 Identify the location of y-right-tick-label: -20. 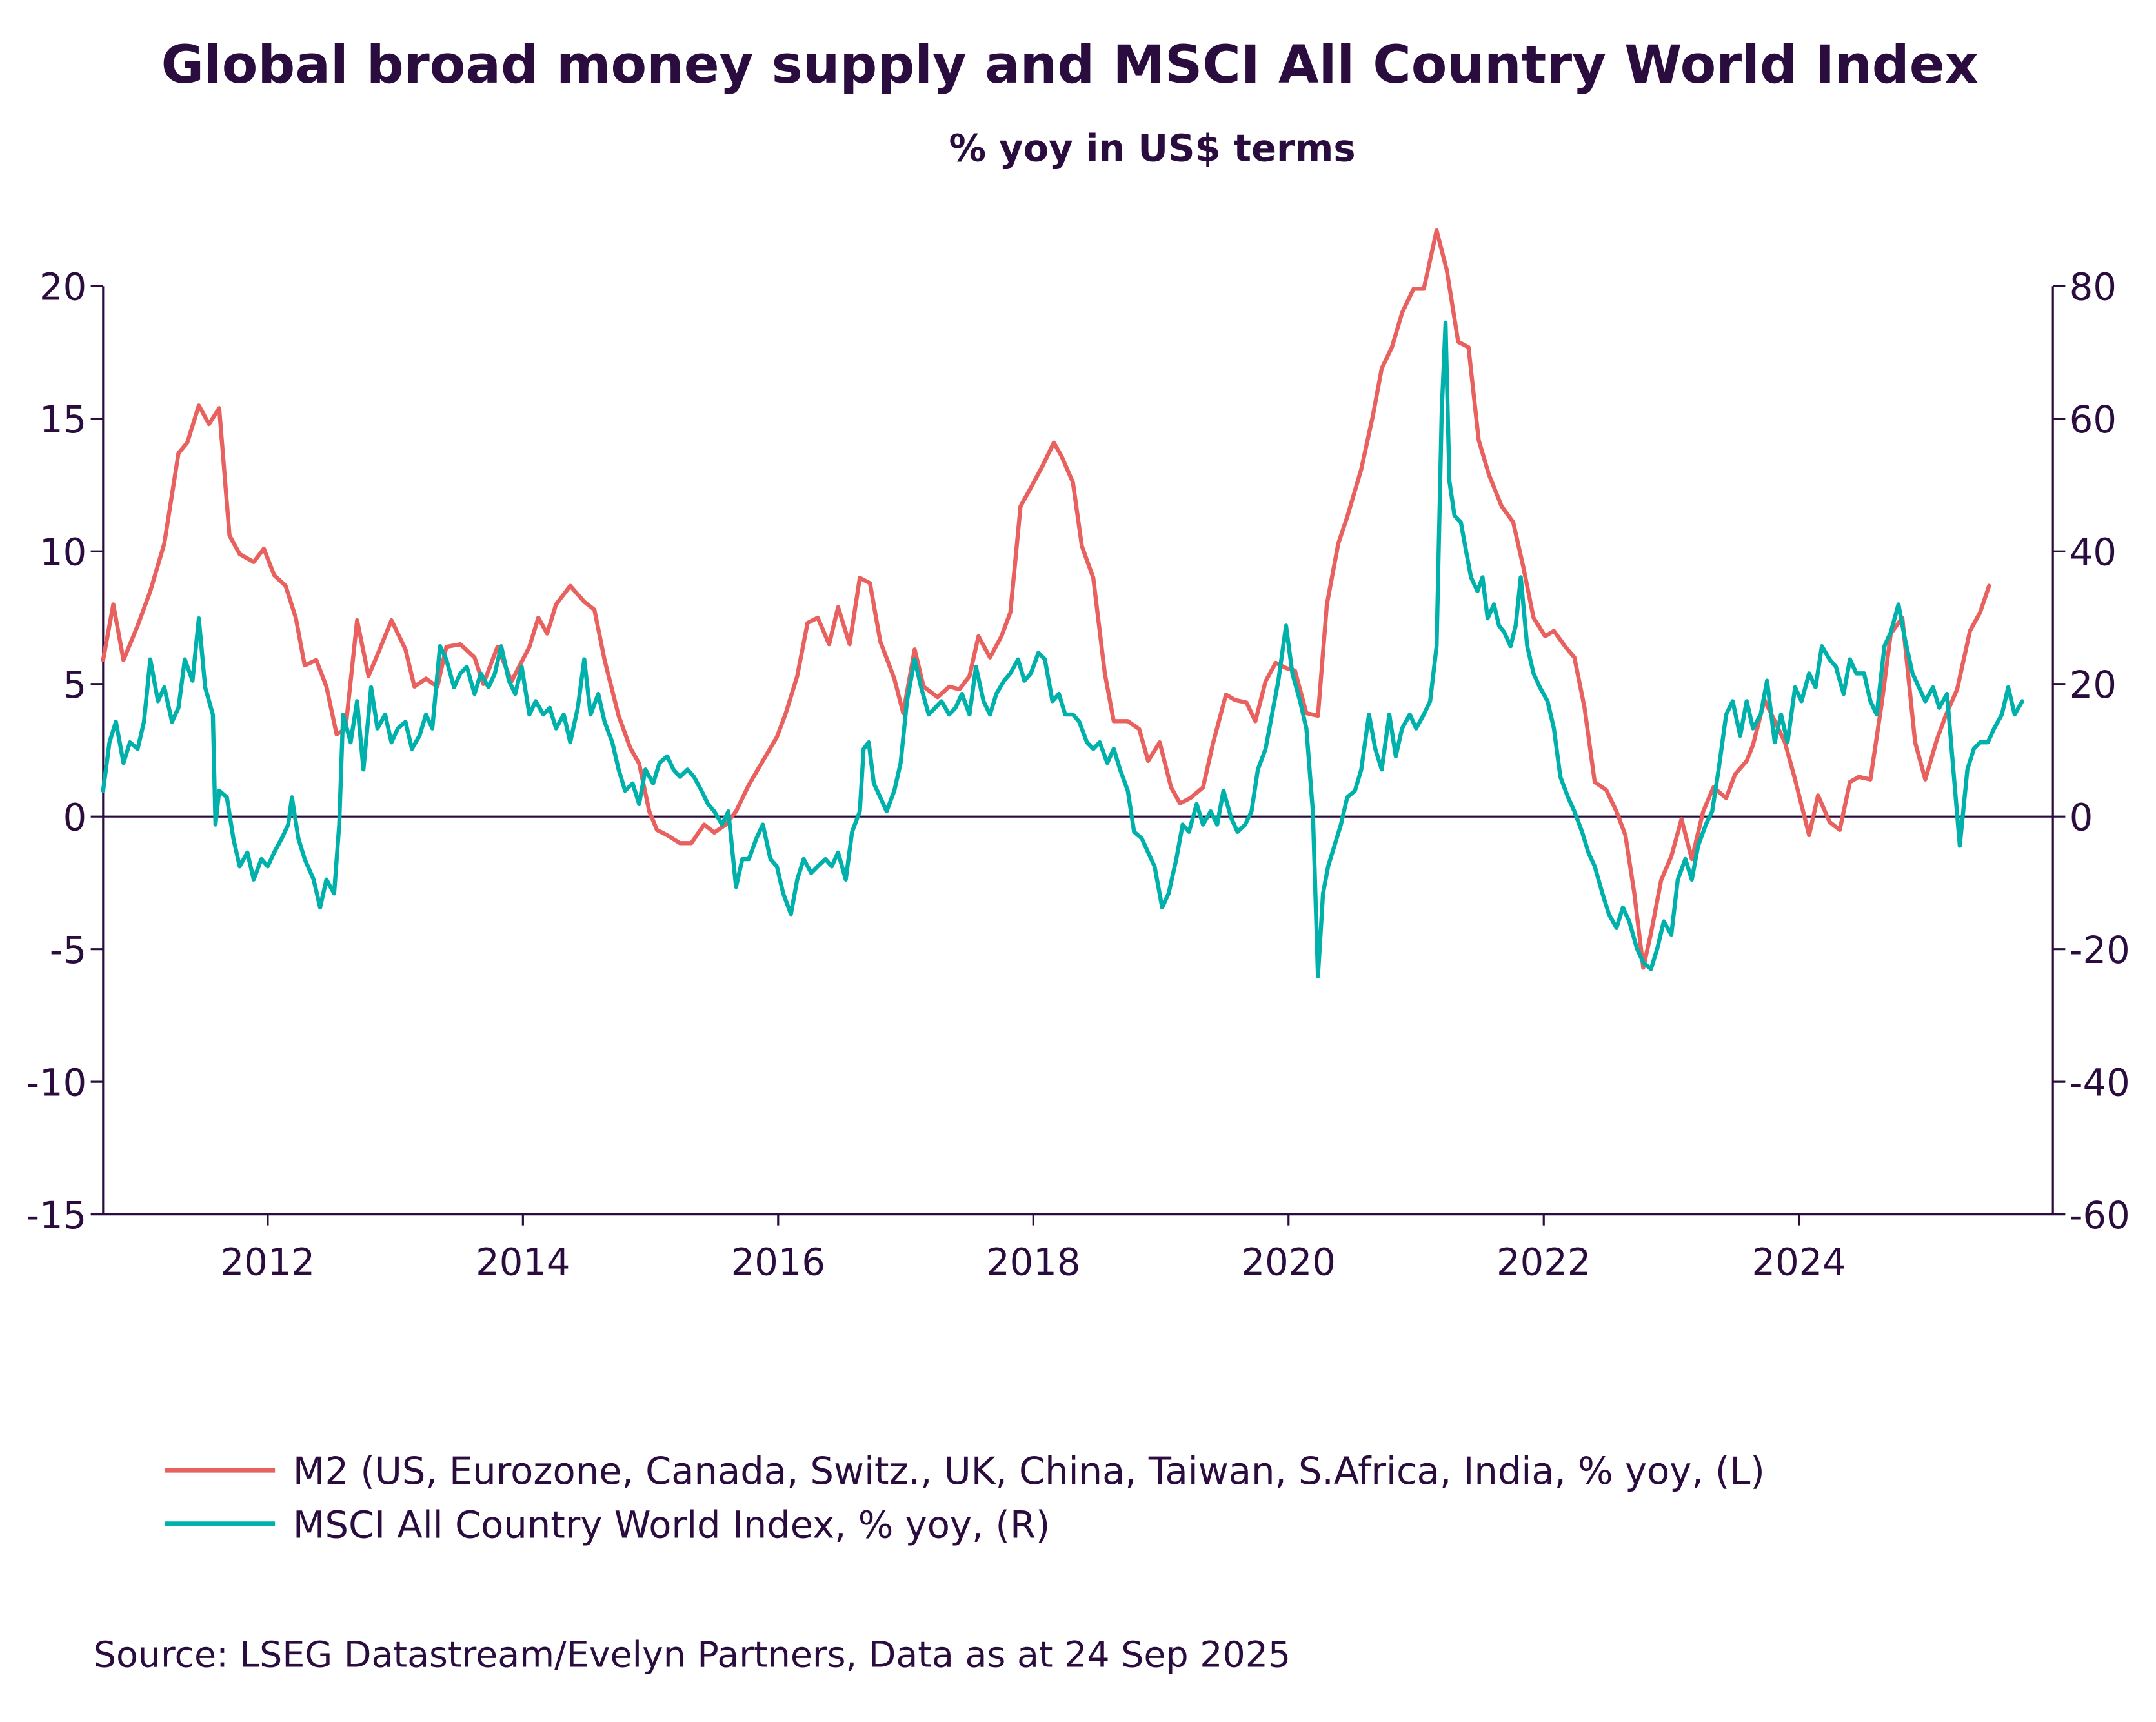
(2100, 950).